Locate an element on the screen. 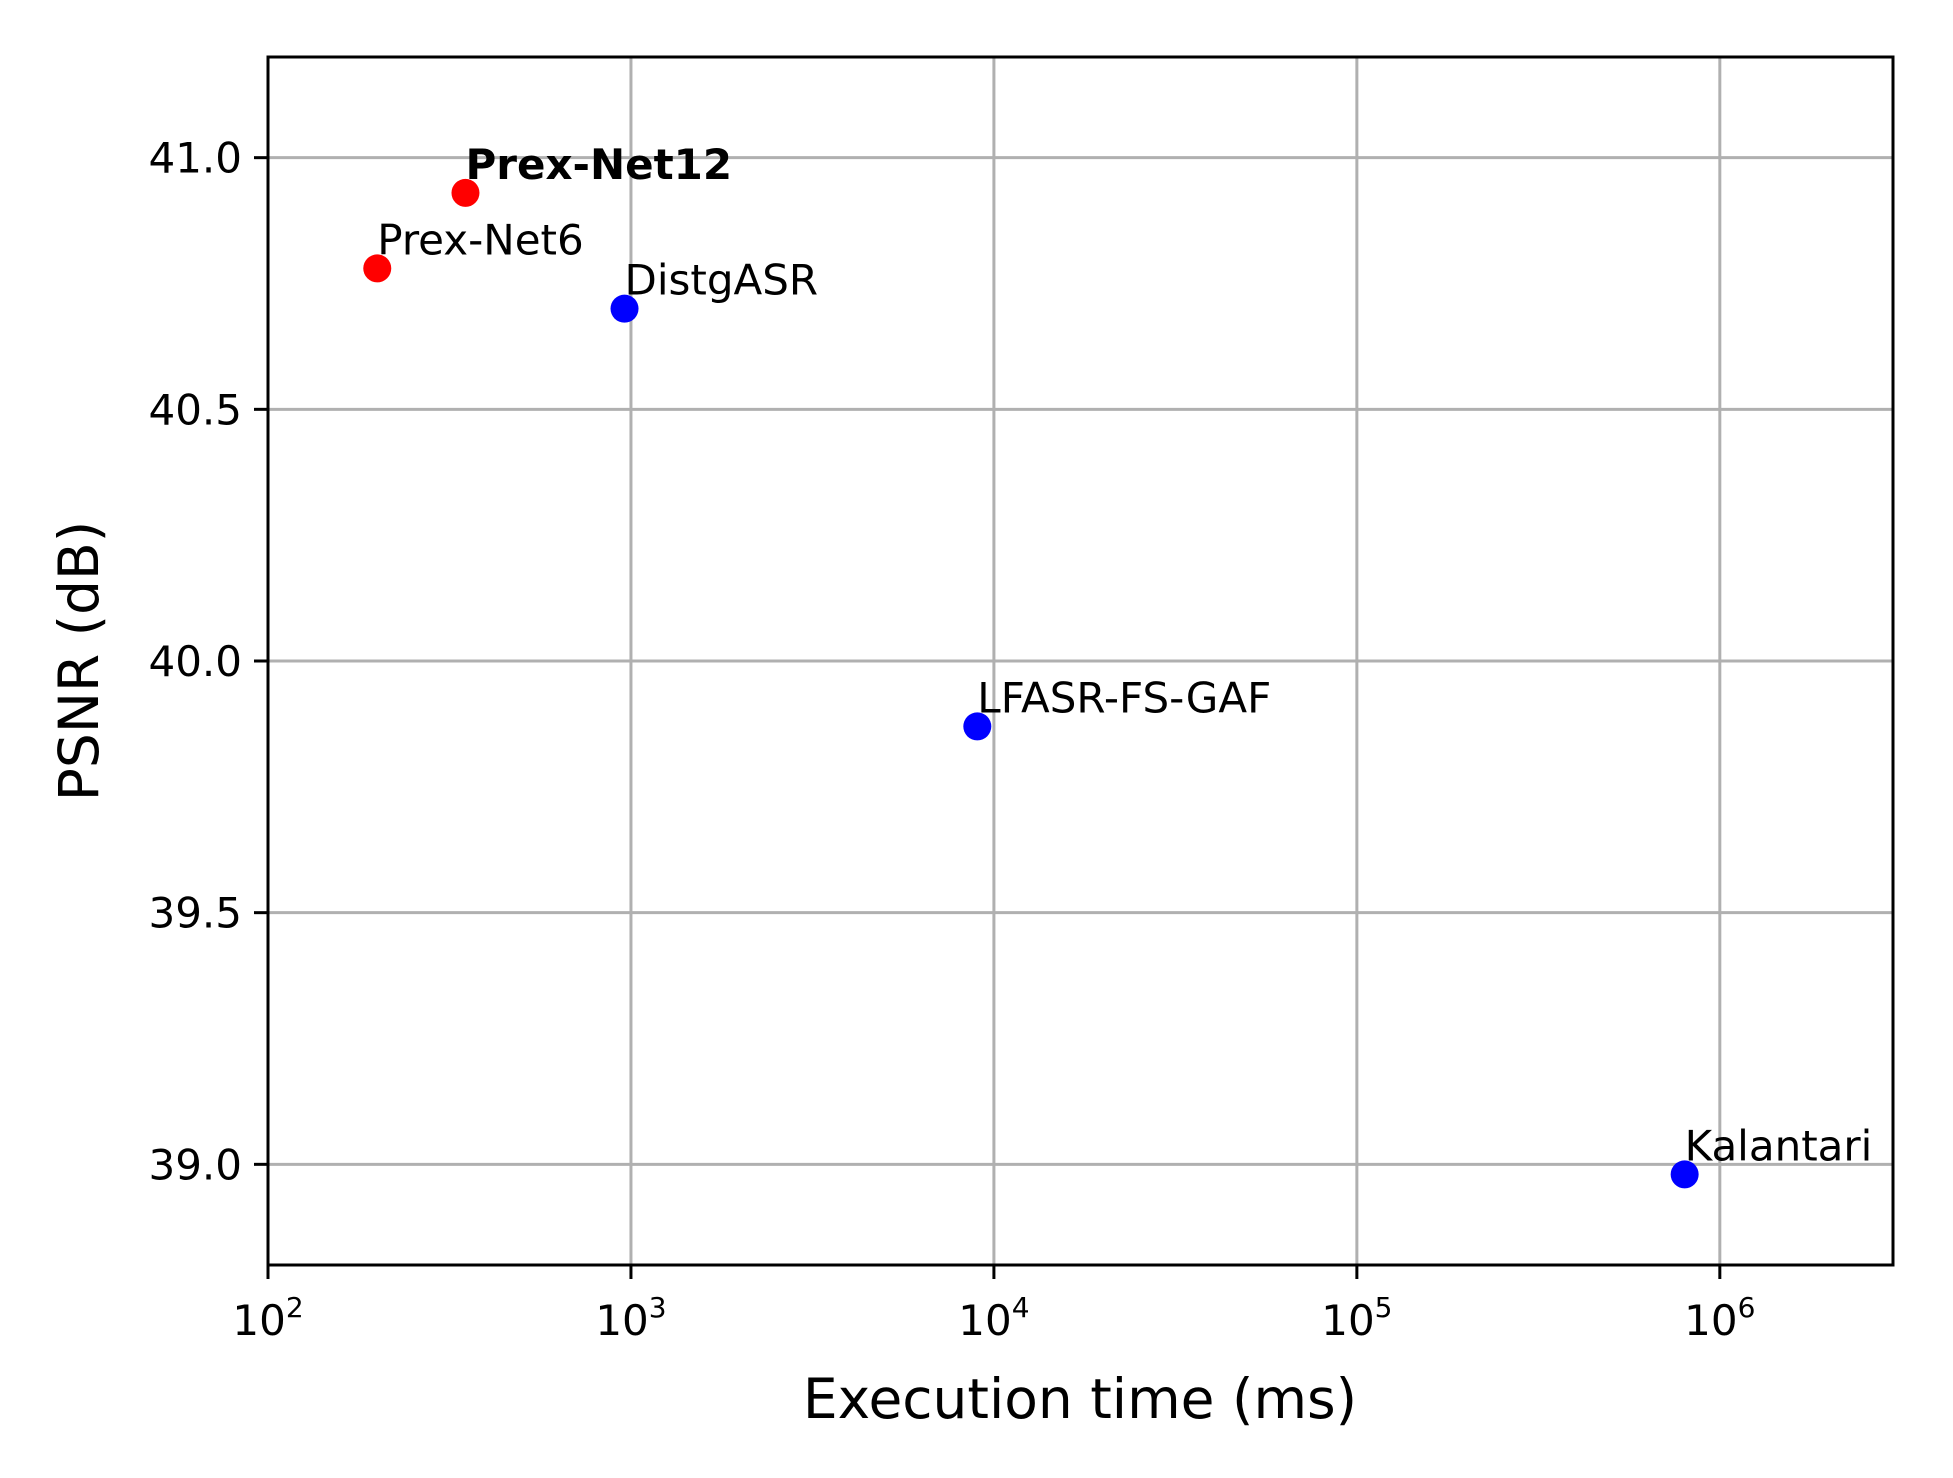  point-label-distgasr: DistgASR is located at coordinates (722, 280).